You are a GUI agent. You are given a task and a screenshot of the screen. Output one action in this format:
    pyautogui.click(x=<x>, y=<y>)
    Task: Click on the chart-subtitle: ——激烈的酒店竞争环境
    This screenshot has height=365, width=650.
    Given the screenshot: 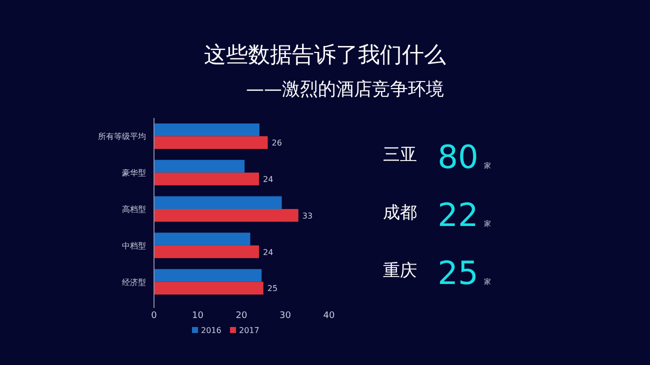 What is the action you would take?
    pyautogui.click(x=345, y=89)
    